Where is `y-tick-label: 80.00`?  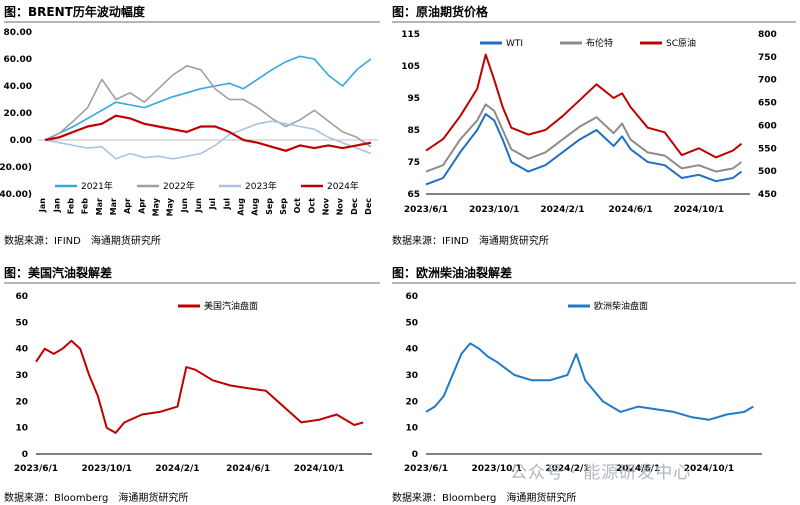
y-tick-label: 80.00 is located at coordinates (18, 33).